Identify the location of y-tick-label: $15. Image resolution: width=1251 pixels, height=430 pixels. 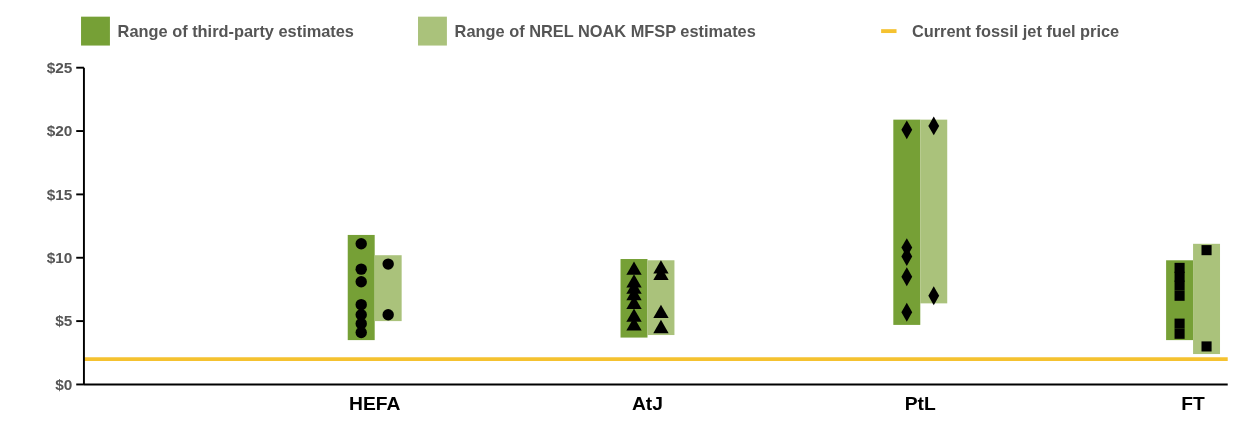
(59, 194).